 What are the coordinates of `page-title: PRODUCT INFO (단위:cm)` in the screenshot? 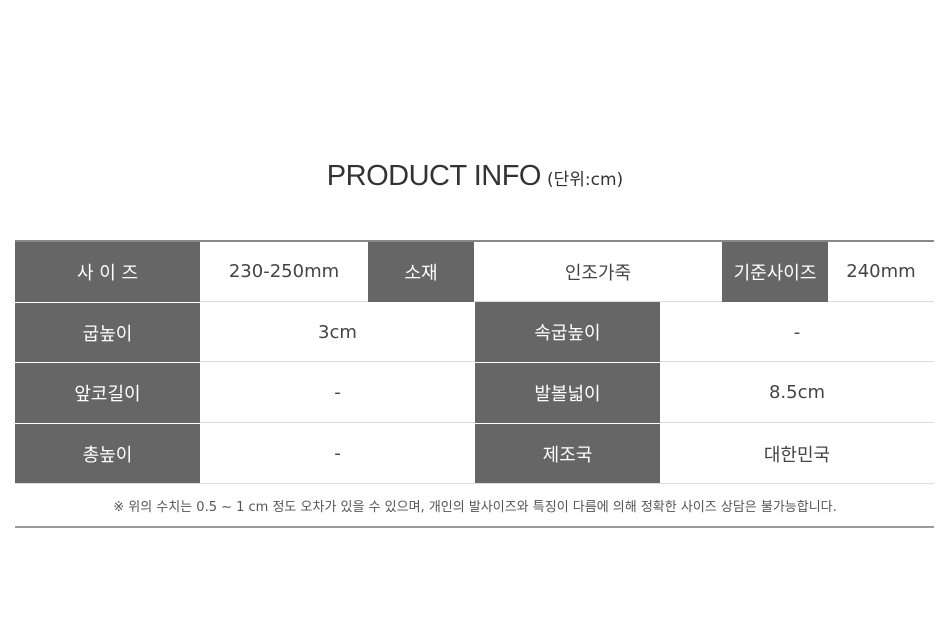 It's located at (475, 176).